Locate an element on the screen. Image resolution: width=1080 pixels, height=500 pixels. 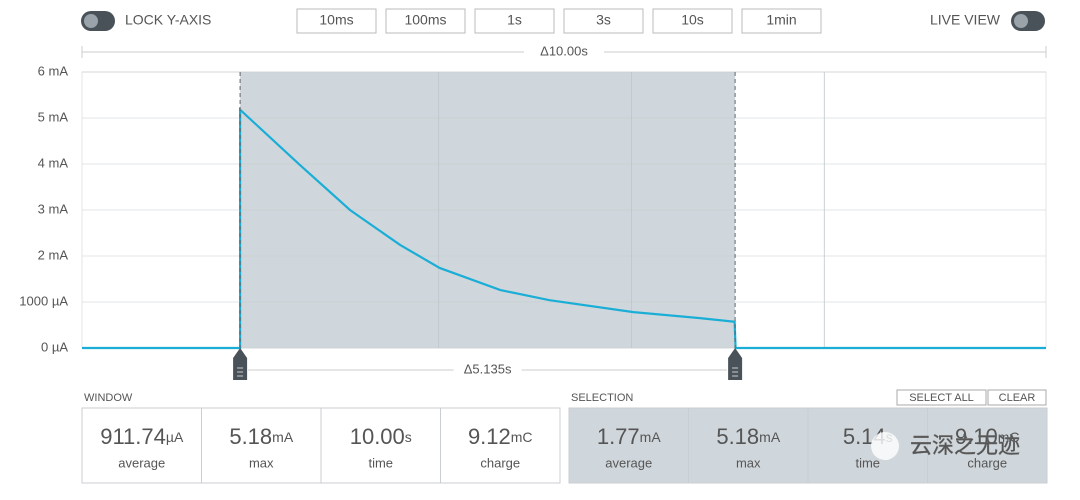
window-button-label: 10ms is located at coordinates (336, 20).